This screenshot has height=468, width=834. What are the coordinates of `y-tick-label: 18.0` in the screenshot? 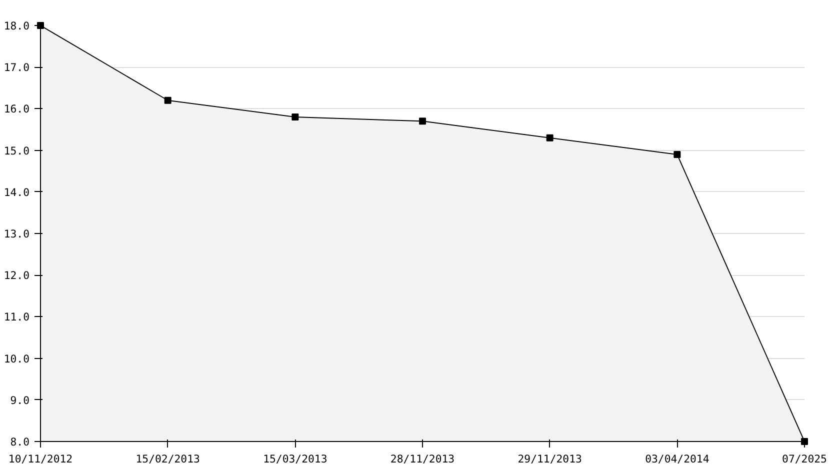 It's located at (17, 26).